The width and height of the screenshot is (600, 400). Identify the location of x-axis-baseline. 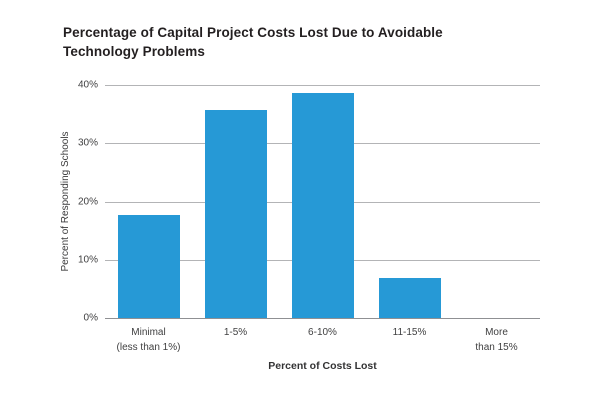
(322, 318).